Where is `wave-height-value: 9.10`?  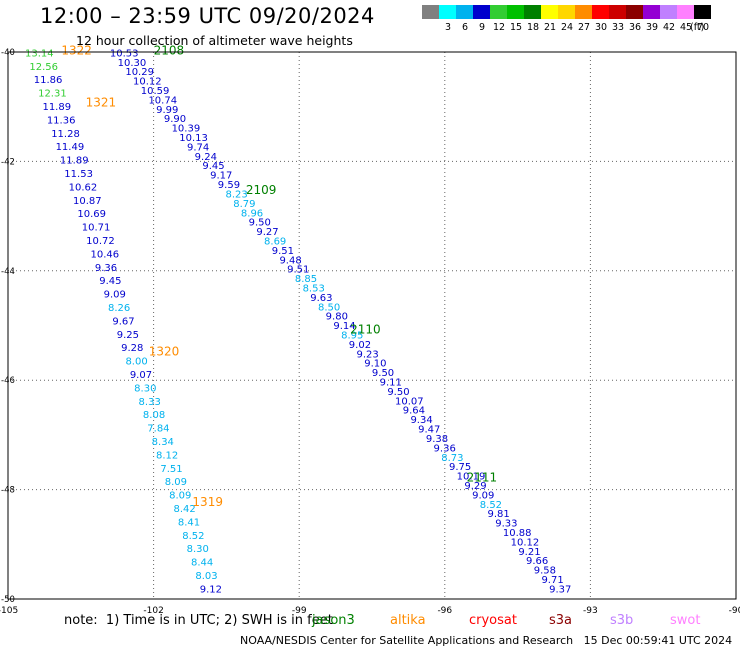 wave-height-value: 9.10 is located at coordinates (375, 364).